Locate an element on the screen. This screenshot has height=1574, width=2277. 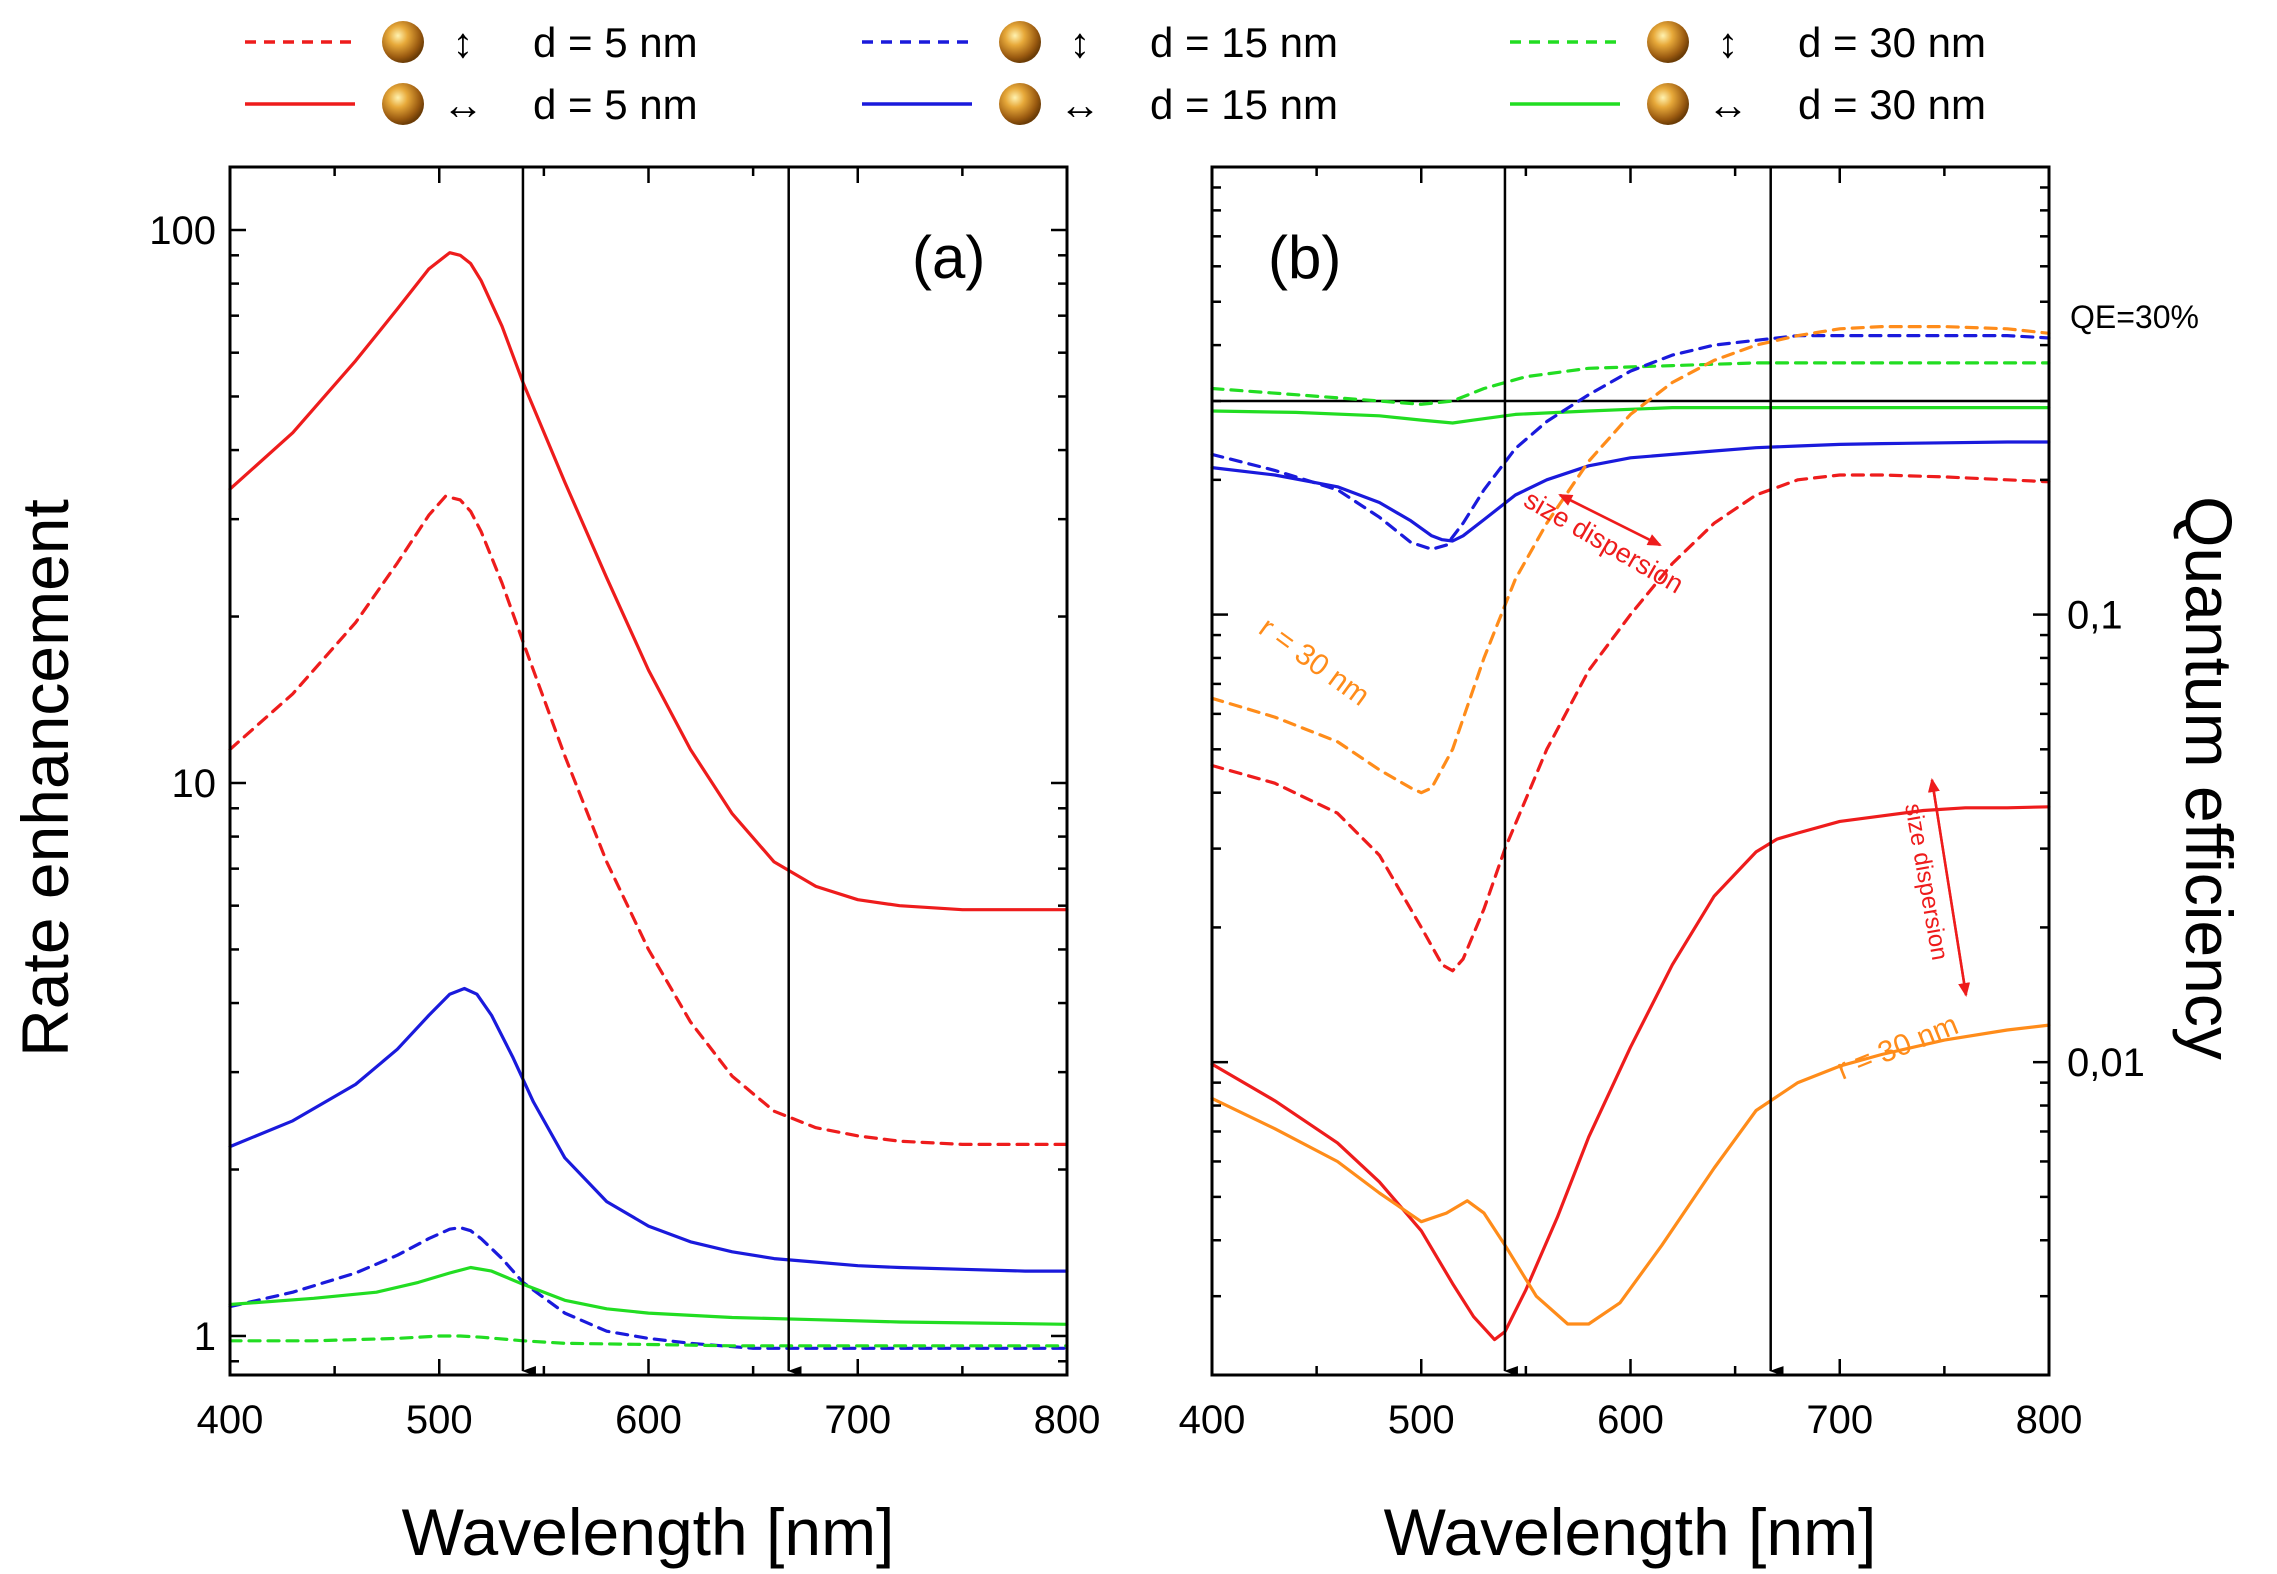
panel-b-ylabel: Quantum efficiency is located at coordinates (2209, 778).